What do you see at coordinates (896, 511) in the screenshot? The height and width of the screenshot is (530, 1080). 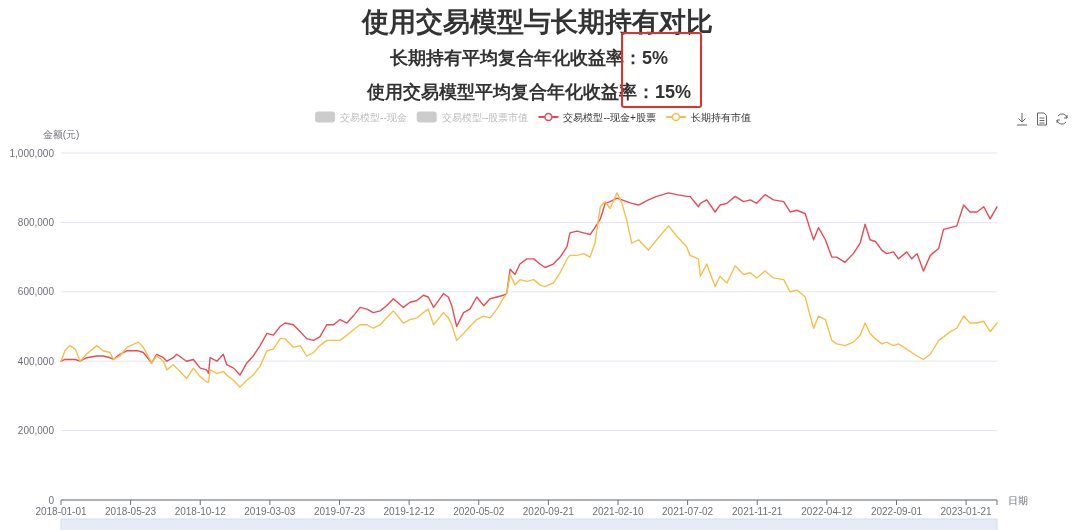 I see `x-tick-label: 2022-09-01` at bounding box center [896, 511].